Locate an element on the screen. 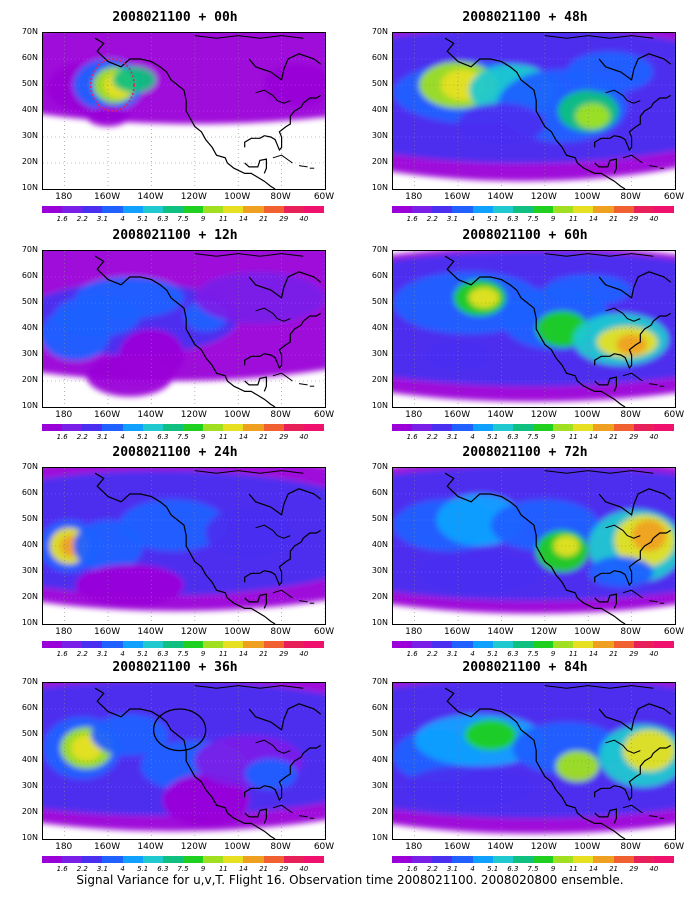  latitude-label: 30N is located at coordinates (29, 570).